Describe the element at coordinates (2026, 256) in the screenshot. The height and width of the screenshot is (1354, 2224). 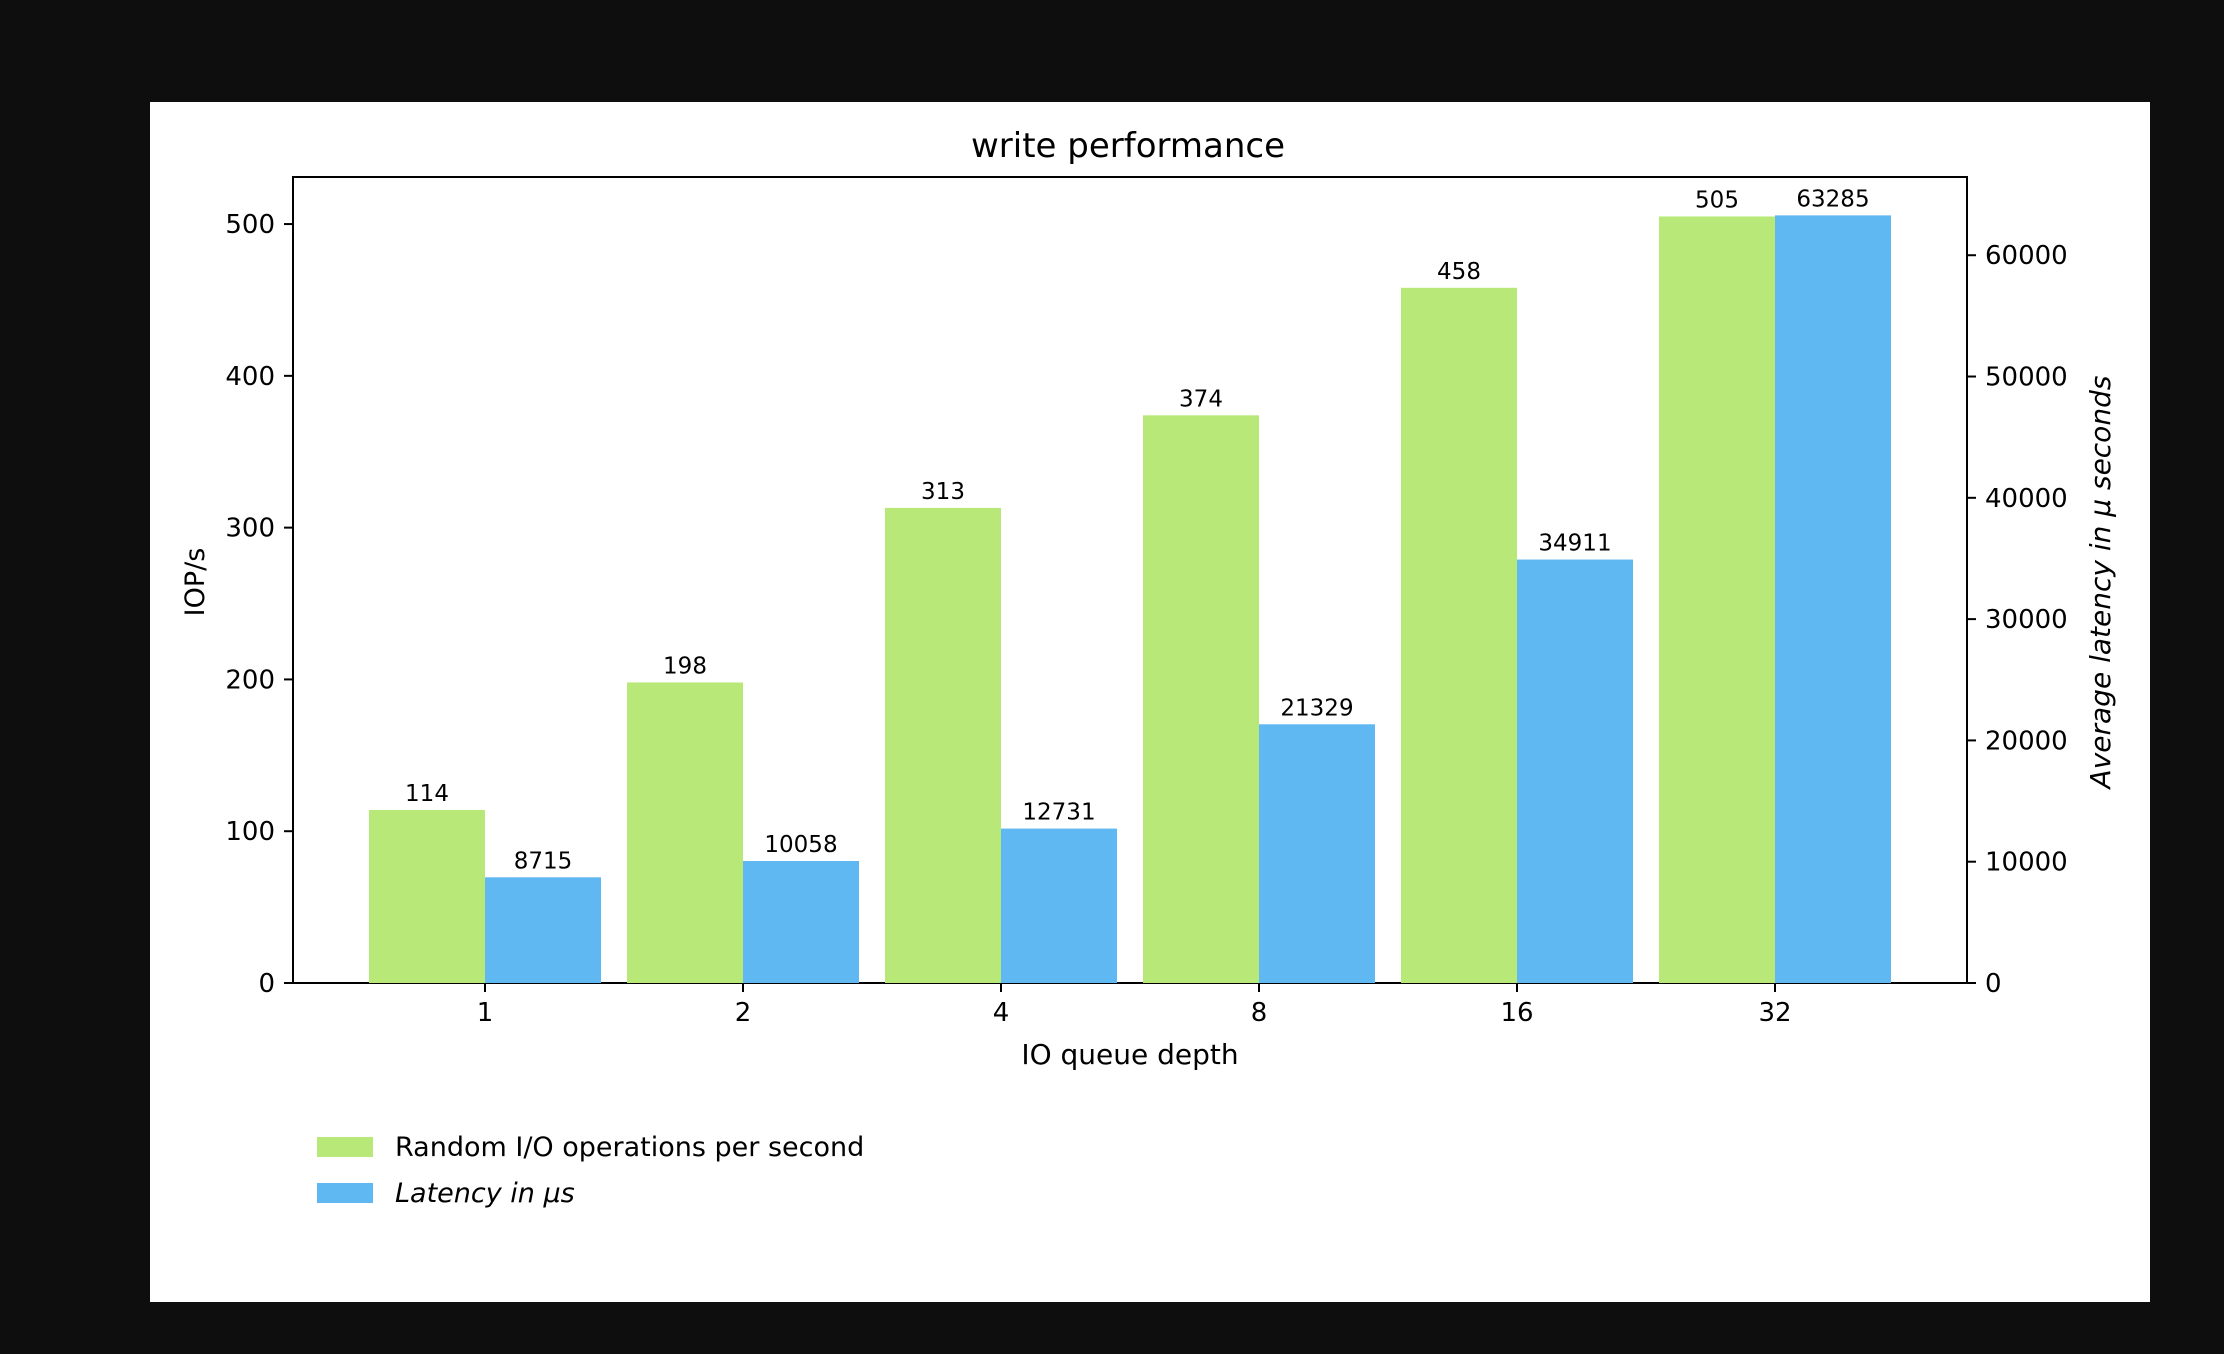
I see `y-tick-label-right: 60000` at that location.